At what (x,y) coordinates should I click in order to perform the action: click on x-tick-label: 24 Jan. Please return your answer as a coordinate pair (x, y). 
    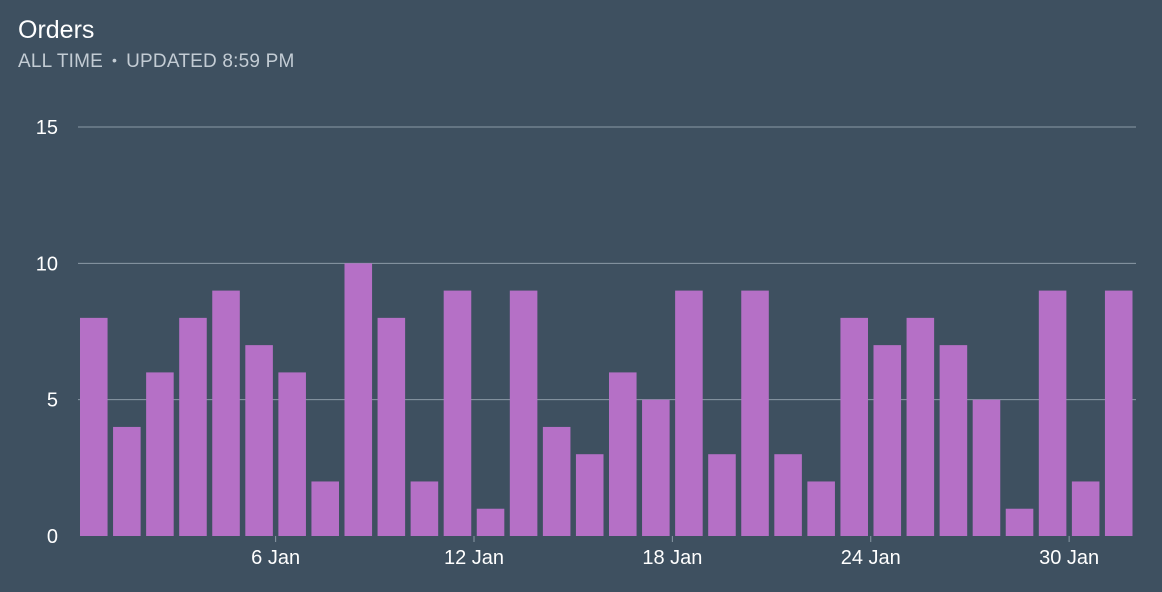
    Looking at the image, I should click on (871, 558).